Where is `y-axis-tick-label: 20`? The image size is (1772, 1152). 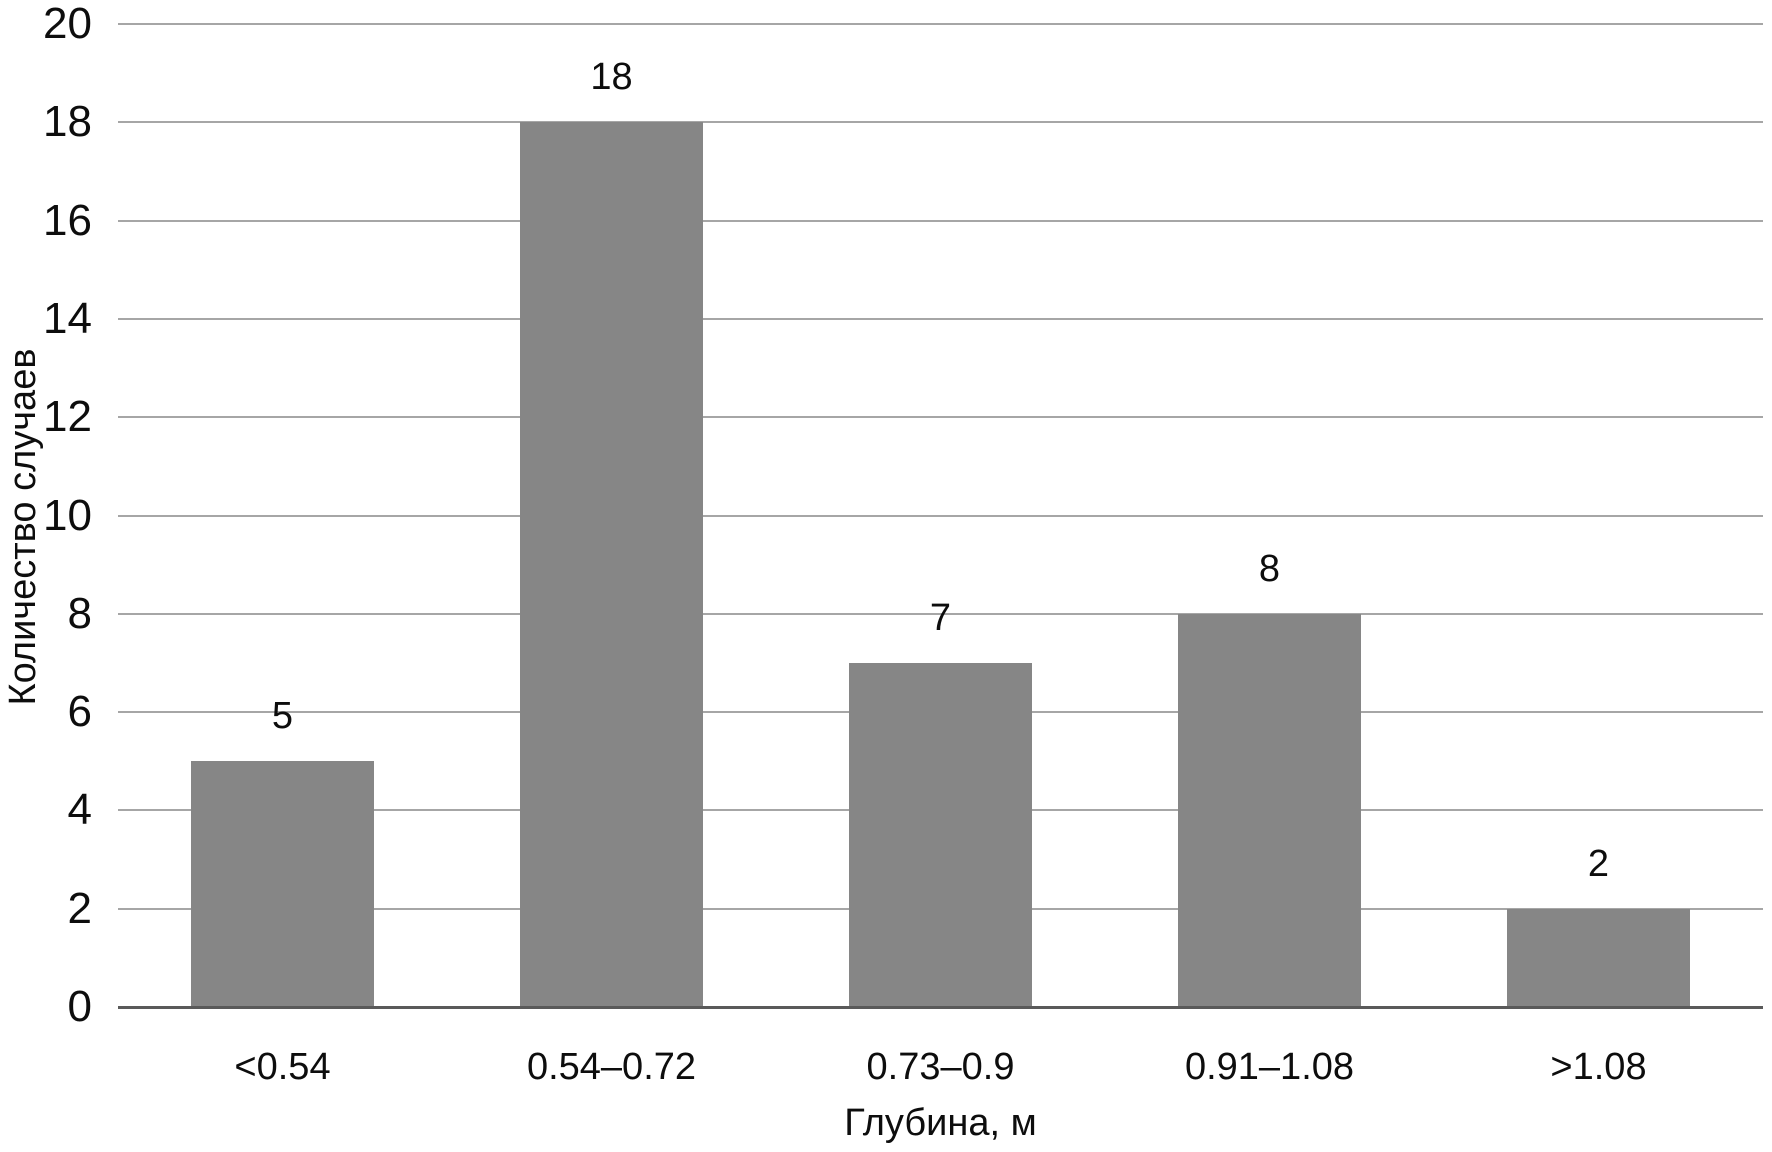 y-axis-tick-label: 20 is located at coordinates (67, 24).